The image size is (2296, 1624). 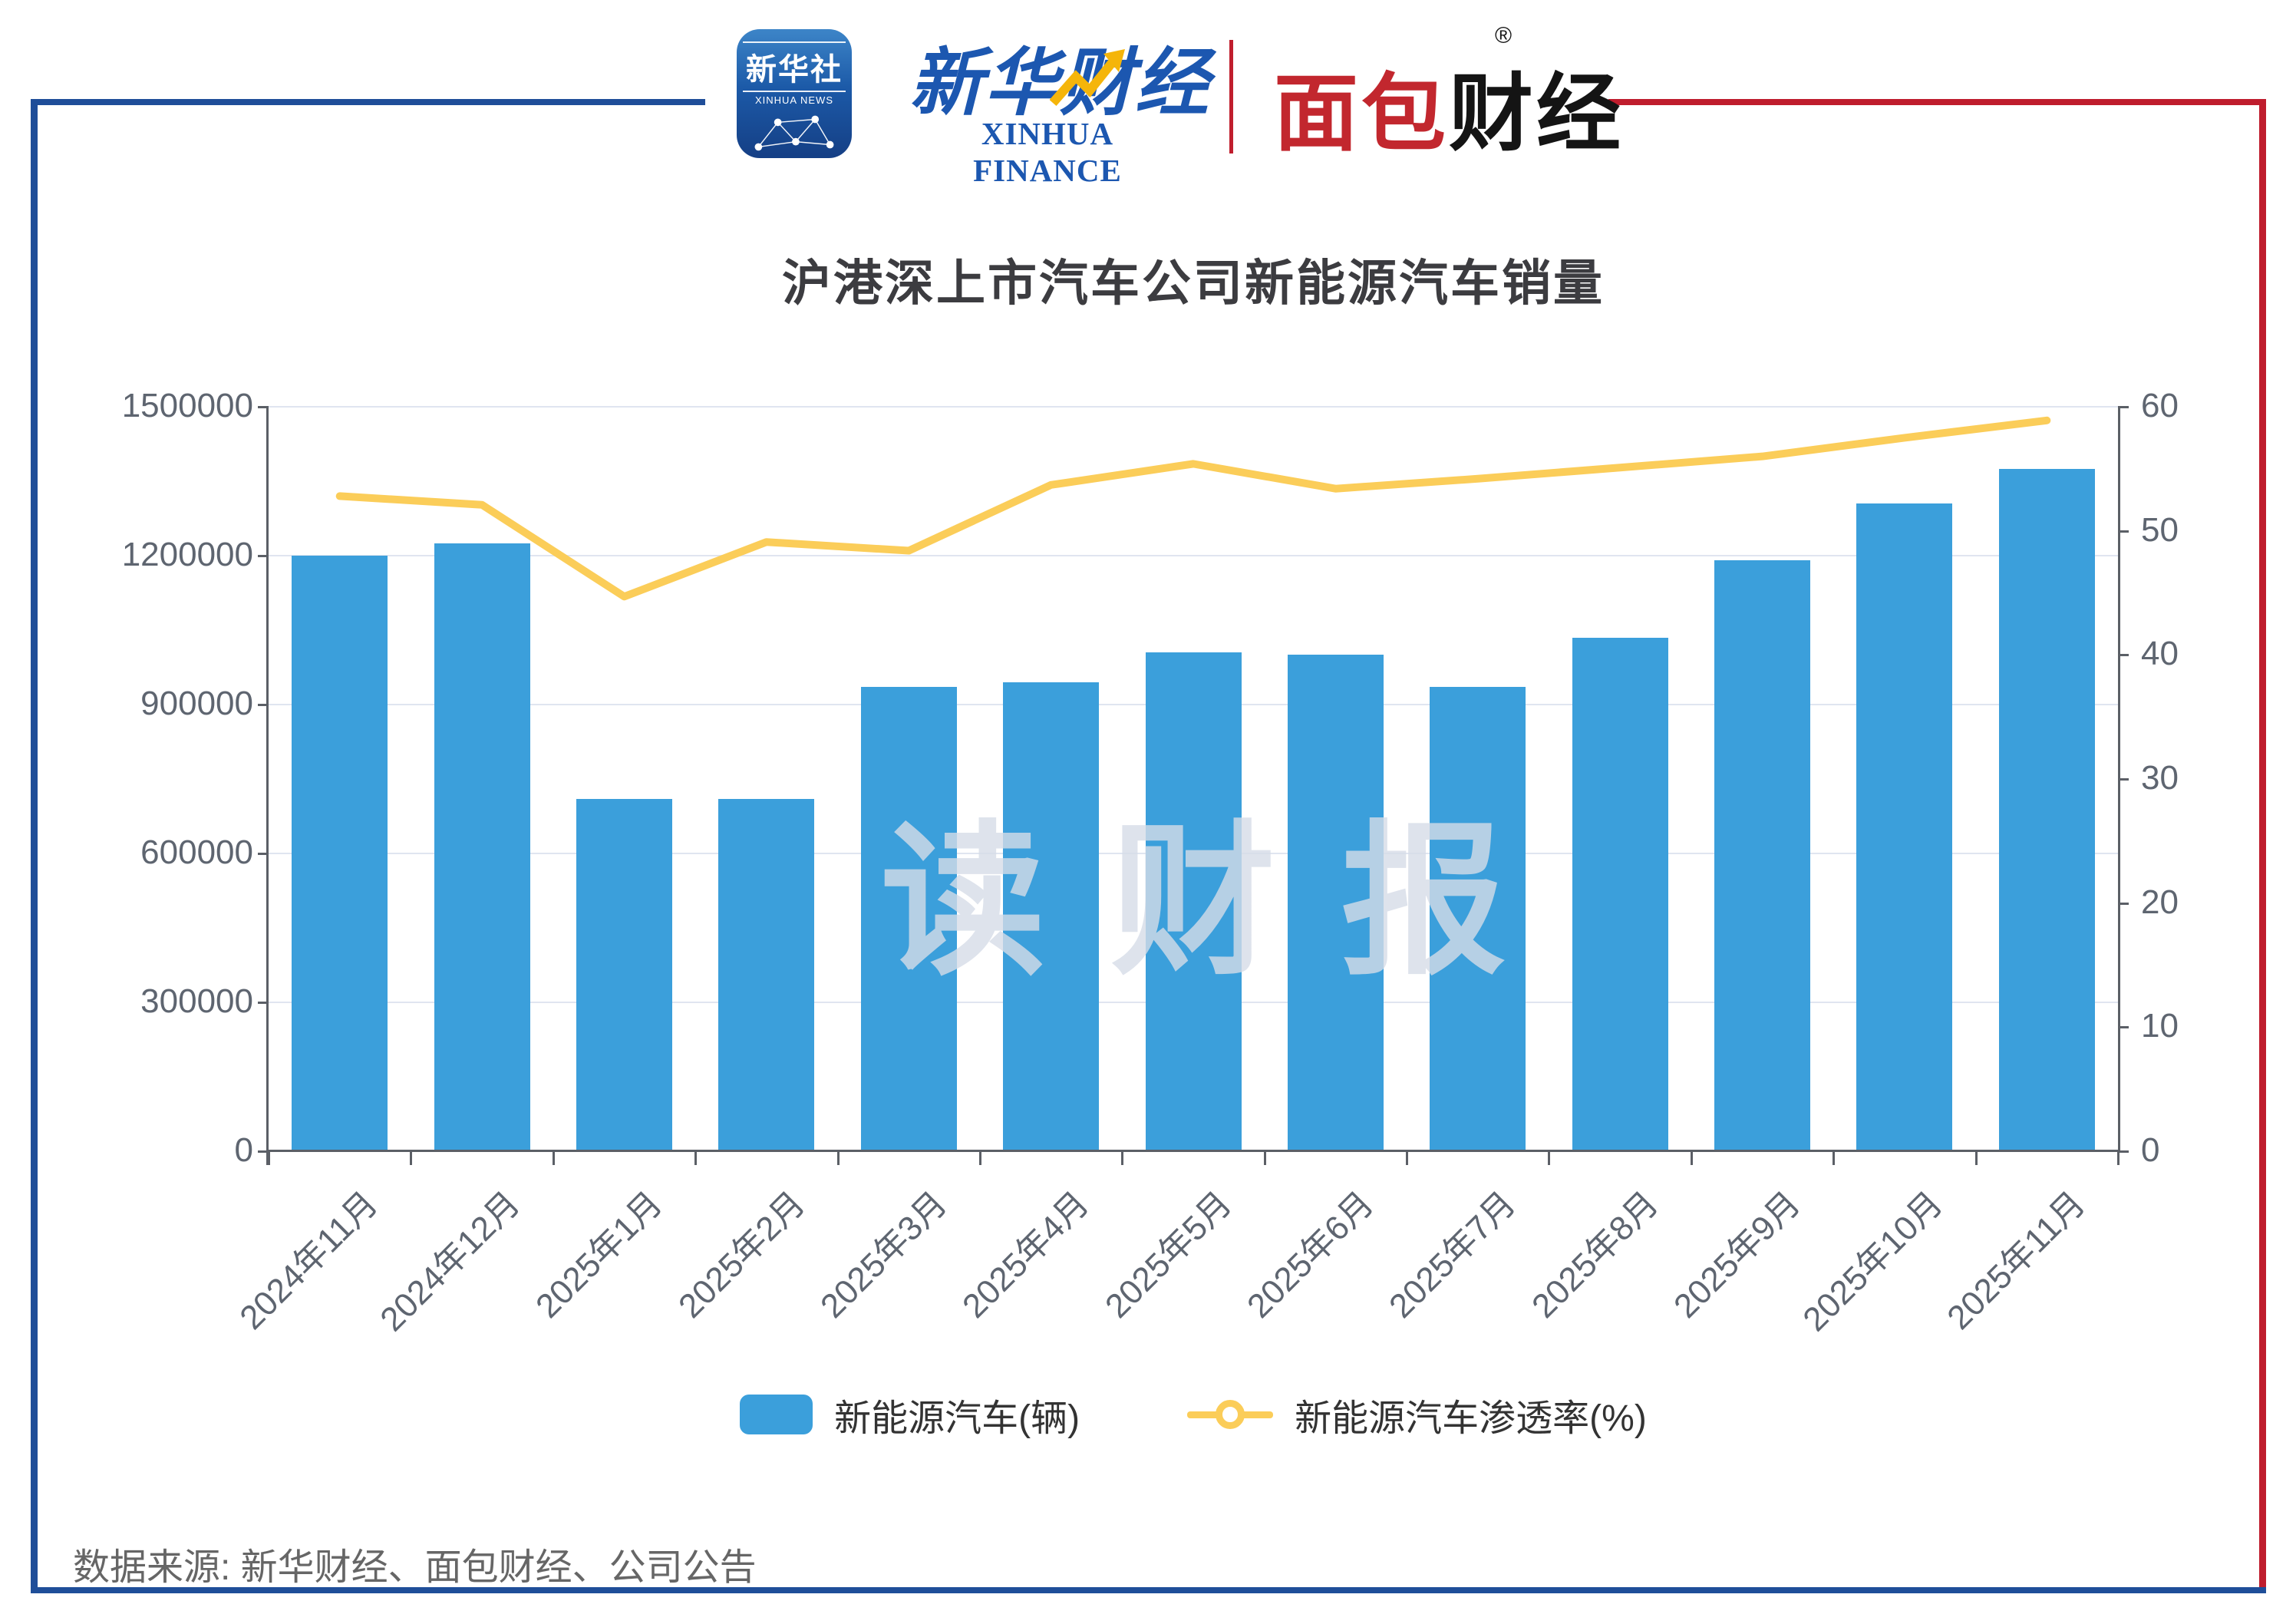 I want to click on header-divider, so click(x=1231, y=96).